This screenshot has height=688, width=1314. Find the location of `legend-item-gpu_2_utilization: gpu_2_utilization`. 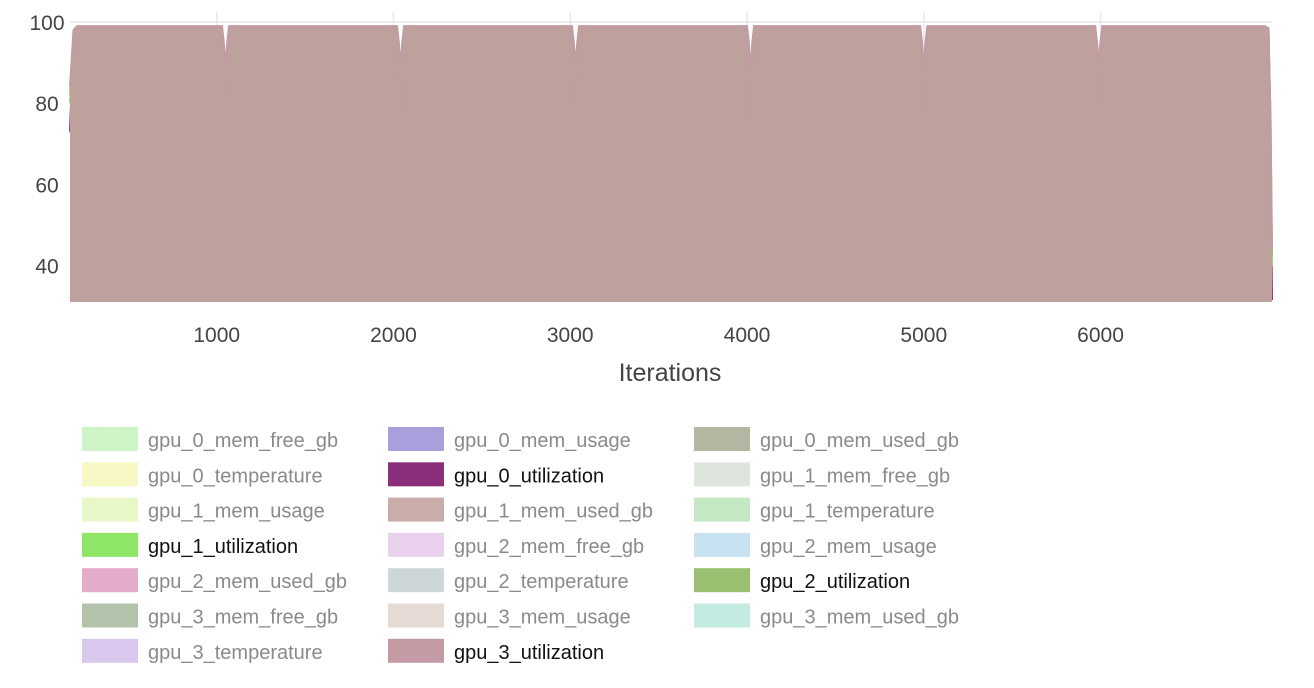

legend-item-gpu_2_utilization: gpu_2_utilization is located at coordinates (802, 580).